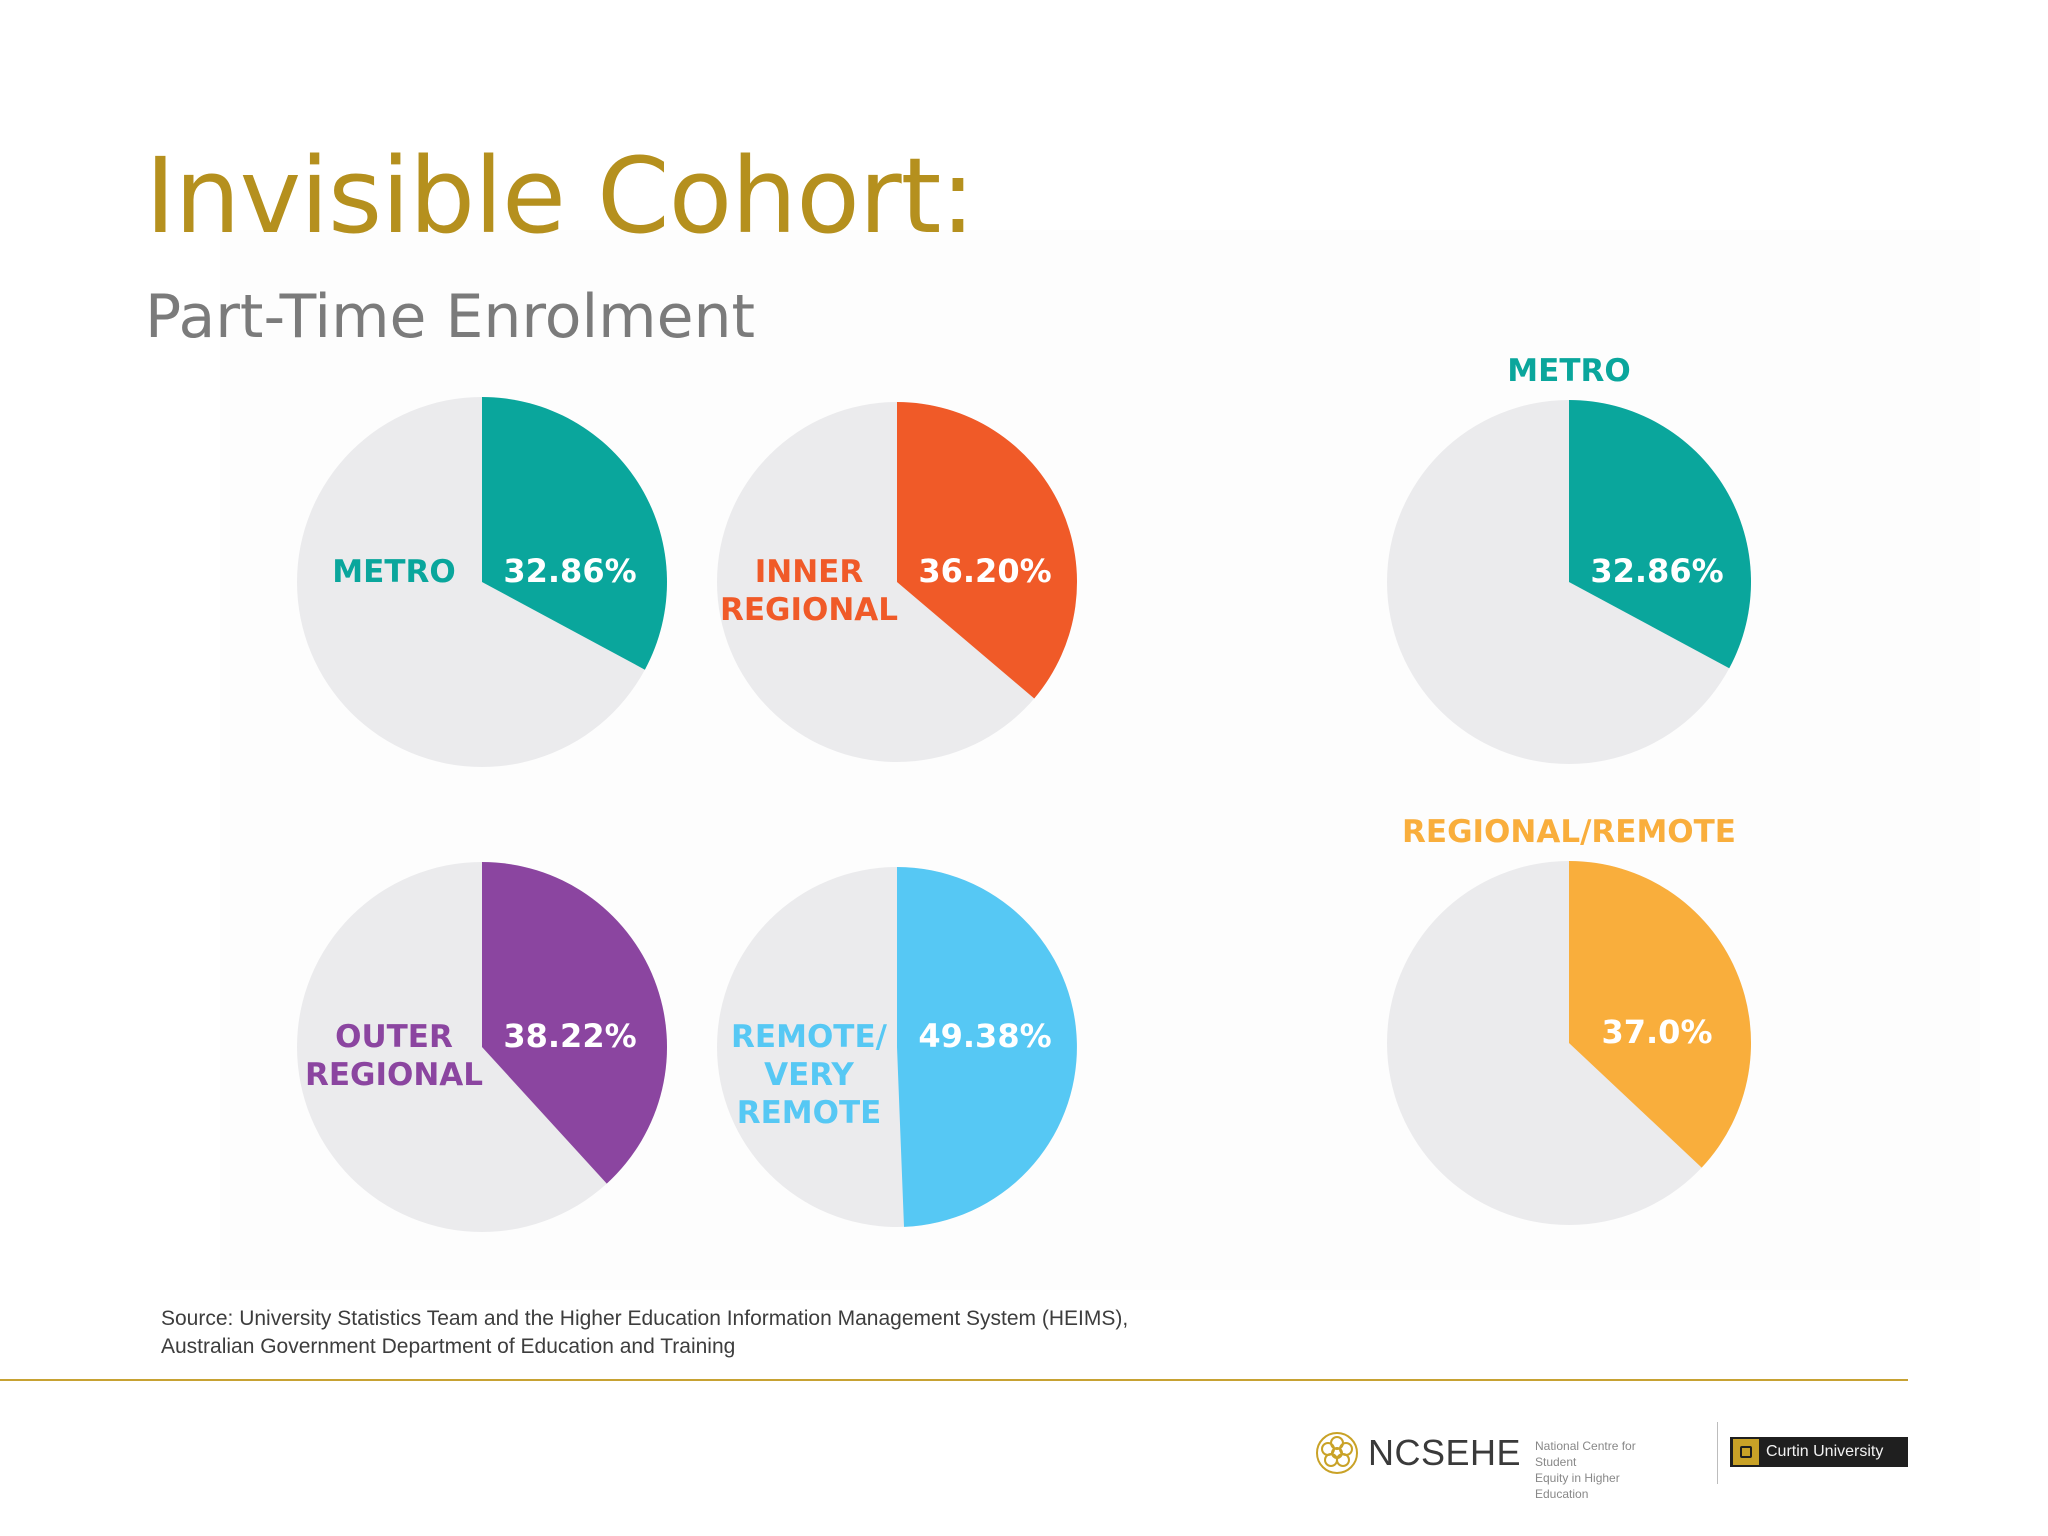 Image resolution: width=2048 pixels, height=1536 pixels. Describe the element at coordinates (1585, 1454) in the screenshot. I see `ncsehe-desc-line-1: National Centre for Student` at that location.